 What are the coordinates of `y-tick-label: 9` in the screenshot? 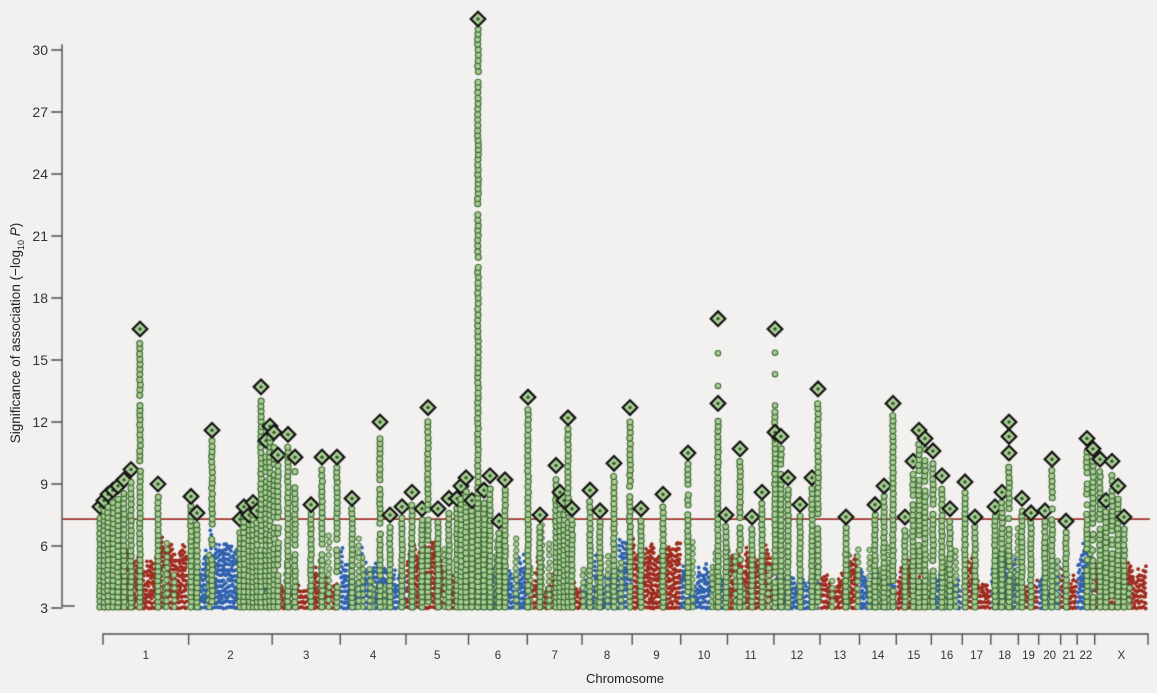 It's located at (44, 483).